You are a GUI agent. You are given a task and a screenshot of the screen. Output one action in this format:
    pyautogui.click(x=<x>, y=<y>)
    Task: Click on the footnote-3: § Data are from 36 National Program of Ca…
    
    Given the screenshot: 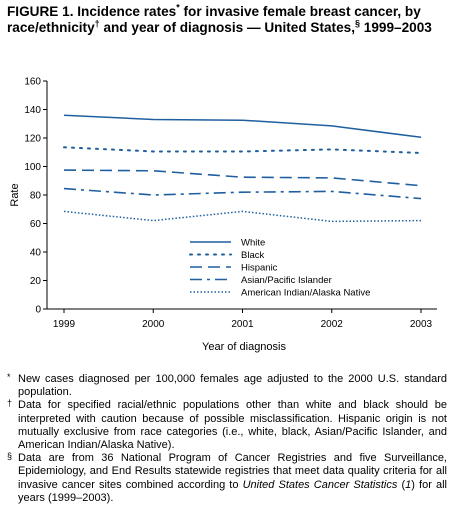 What is the action you would take?
    pyautogui.click(x=227, y=478)
    